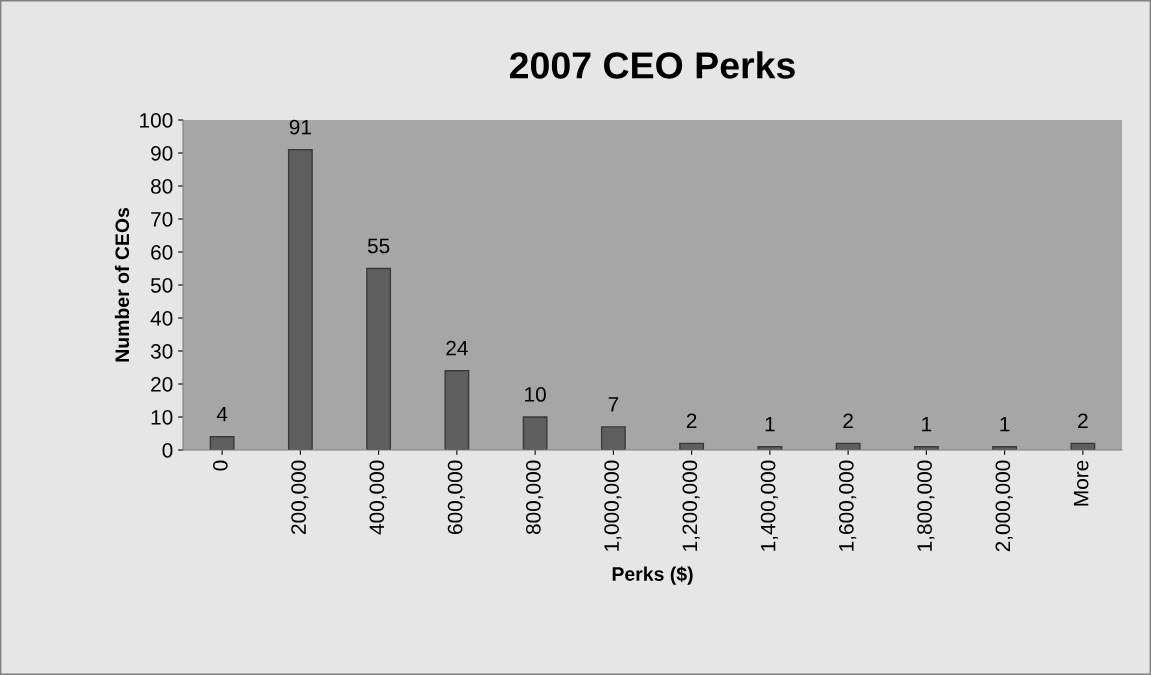  I want to click on y-tick-label: 50, so click(161, 285).